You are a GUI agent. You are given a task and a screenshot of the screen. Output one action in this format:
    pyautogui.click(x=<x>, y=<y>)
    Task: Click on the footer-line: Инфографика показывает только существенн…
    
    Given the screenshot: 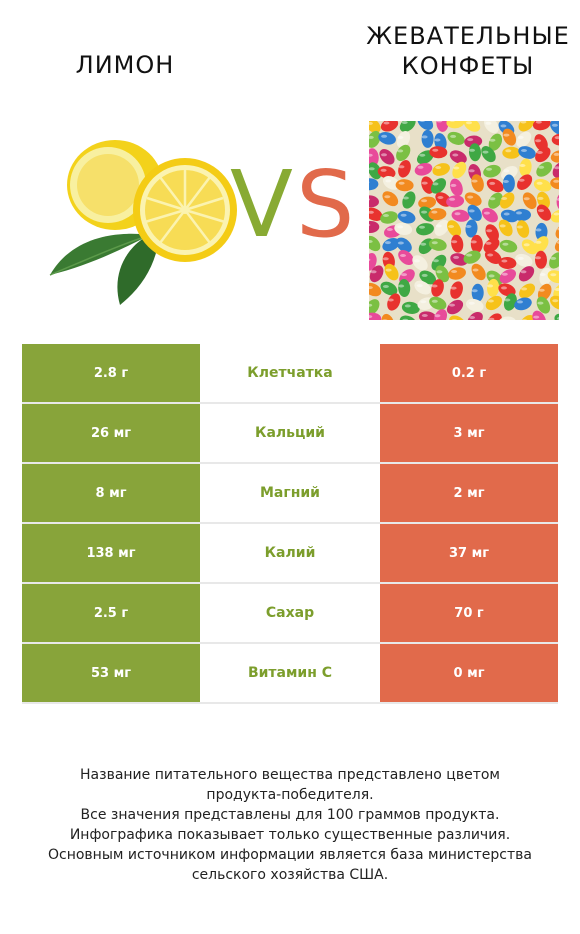 What is the action you would take?
    pyautogui.click(x=290, y=835)
    